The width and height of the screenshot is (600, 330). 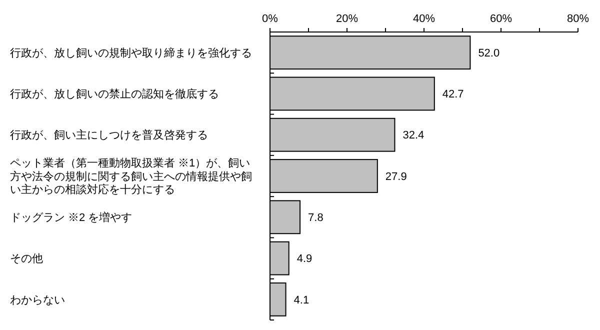 What do you see at coordinates (26, 259) in the screenshot?
I see `y-tick-label: その他` at bounding box center [26, 259].